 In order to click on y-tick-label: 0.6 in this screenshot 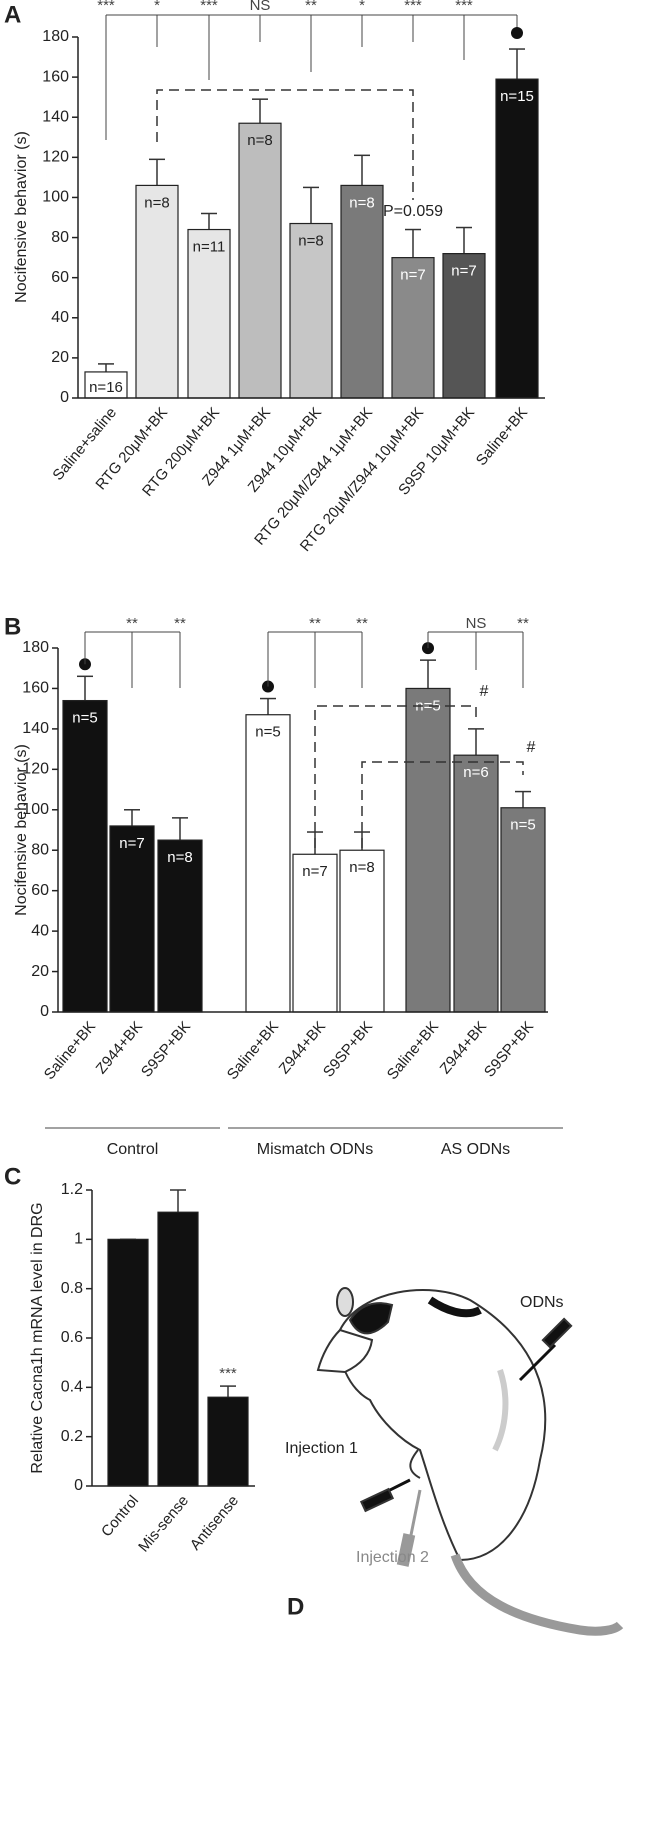, I will do `click(72, 1337)`.